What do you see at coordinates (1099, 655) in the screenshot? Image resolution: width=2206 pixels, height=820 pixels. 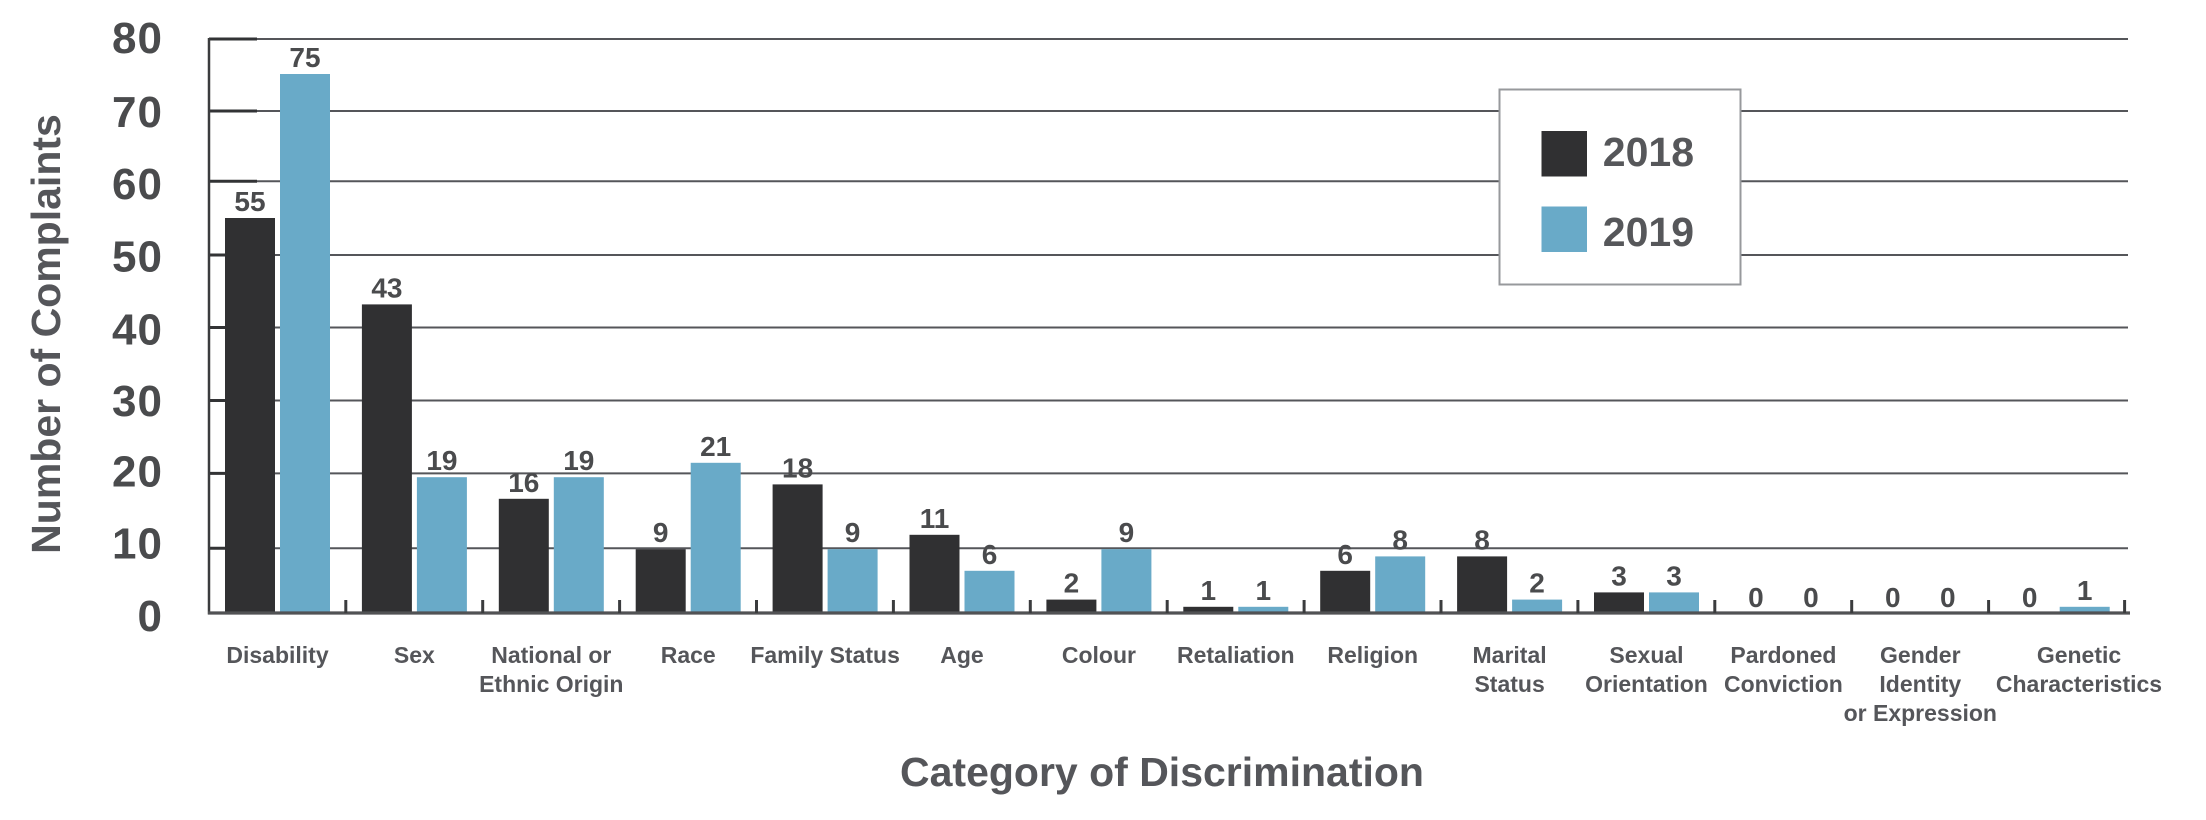 I see `svg-text: Colour` at bounding box center [1099, 655].